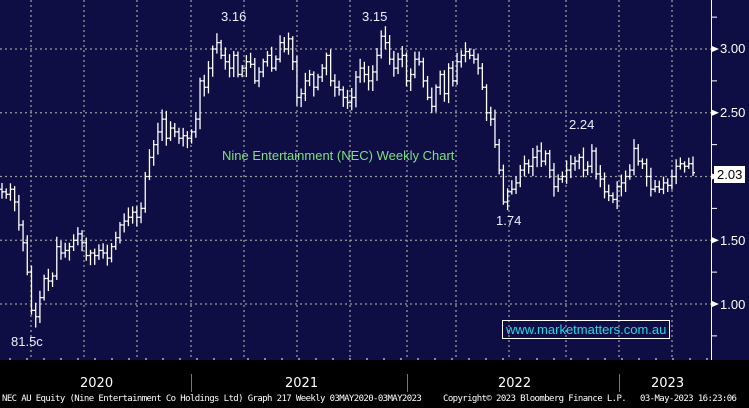  What do you see at coordinates (509, 220) in the screenshot?
I see `annotation-low-2022: 1.74` at bounding box center [509, 220].